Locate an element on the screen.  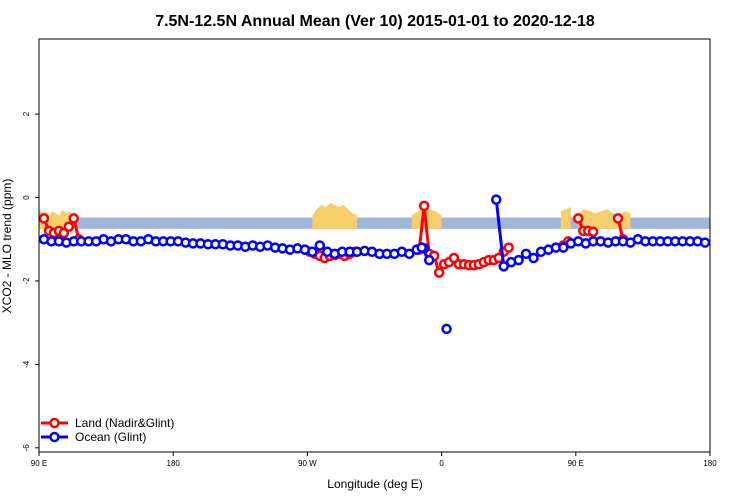
y-tick-label-2: -2 is located at coordinates (26, 281).